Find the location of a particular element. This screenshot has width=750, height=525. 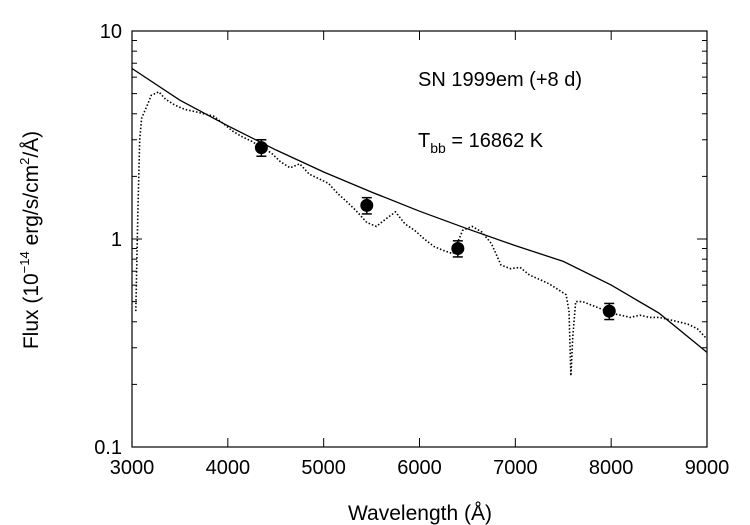

x-tick-label: 9000 is located at coordinates (707, 468).